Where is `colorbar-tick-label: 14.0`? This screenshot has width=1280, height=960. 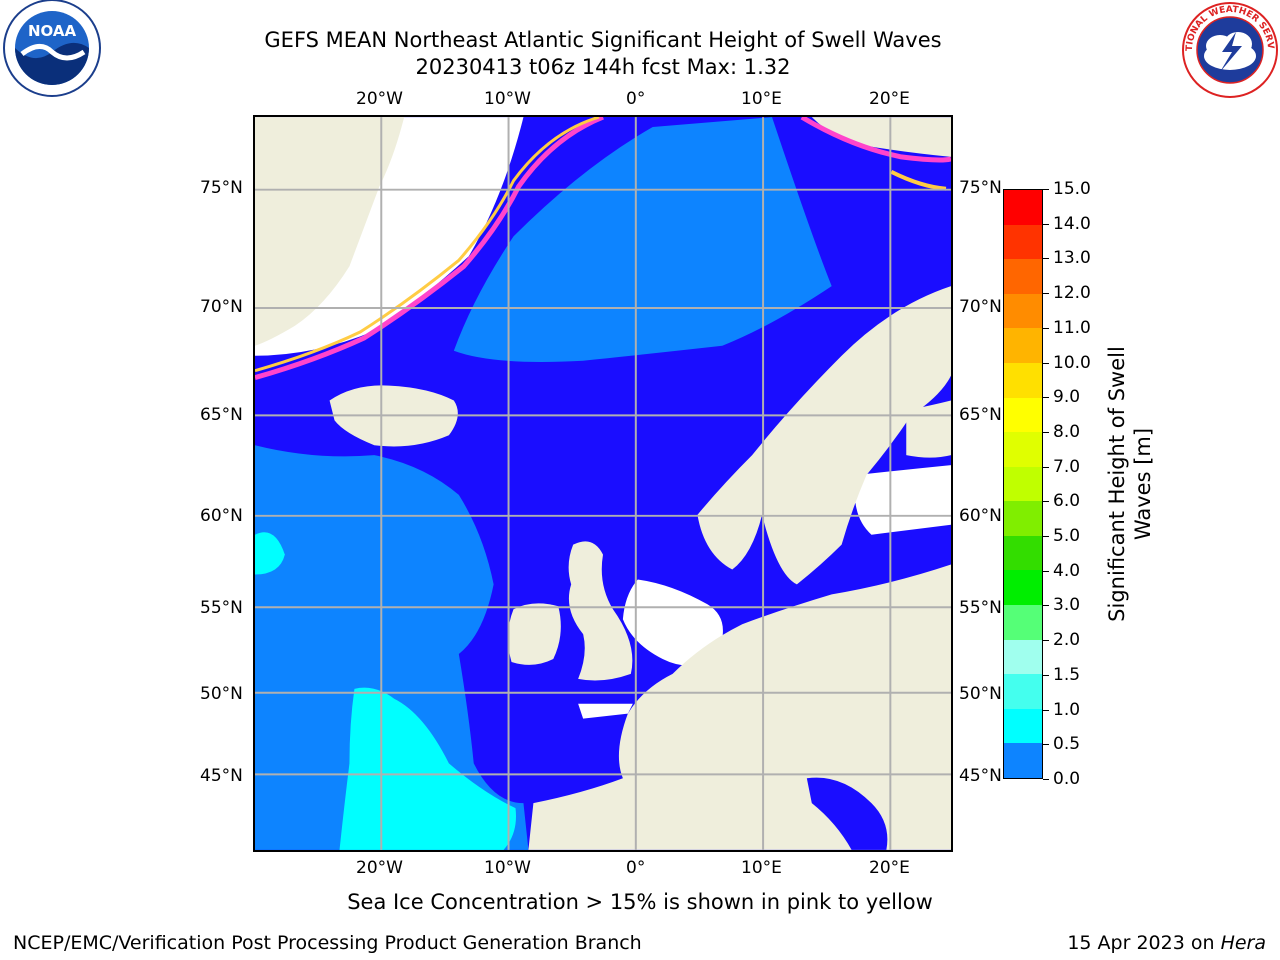
colorbar-tick-label: 14.0 is located at coordinates (1072, 223).